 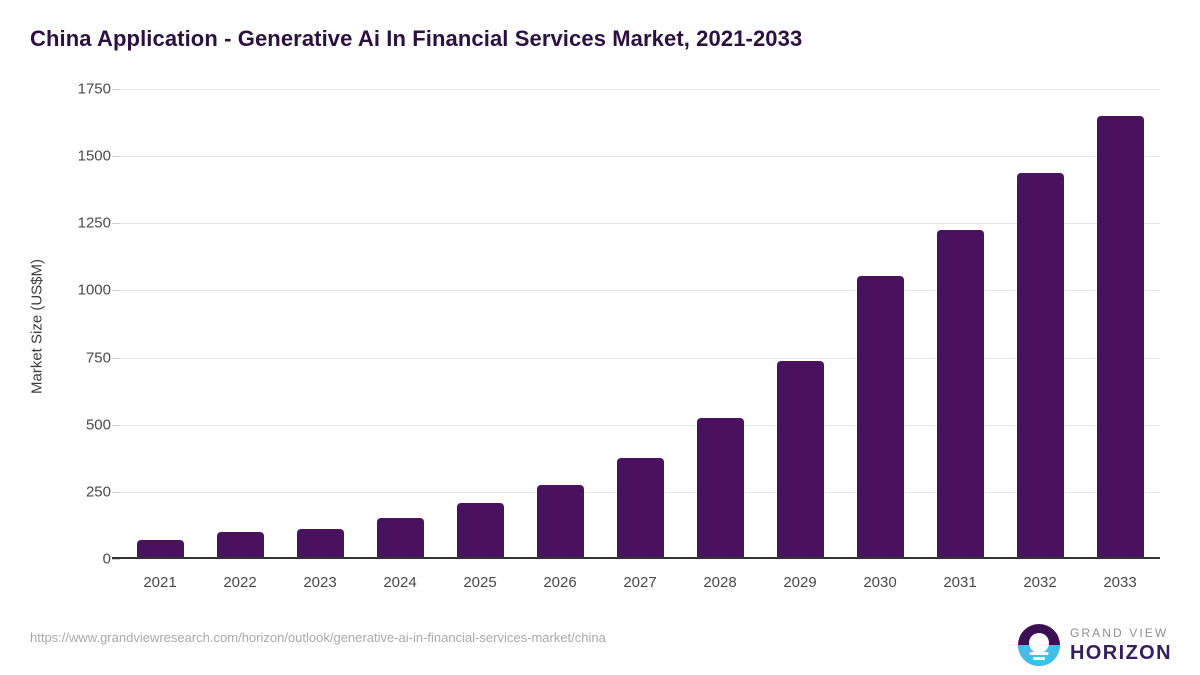 I want to click on bar-2032, so click(x=1040, y=365).